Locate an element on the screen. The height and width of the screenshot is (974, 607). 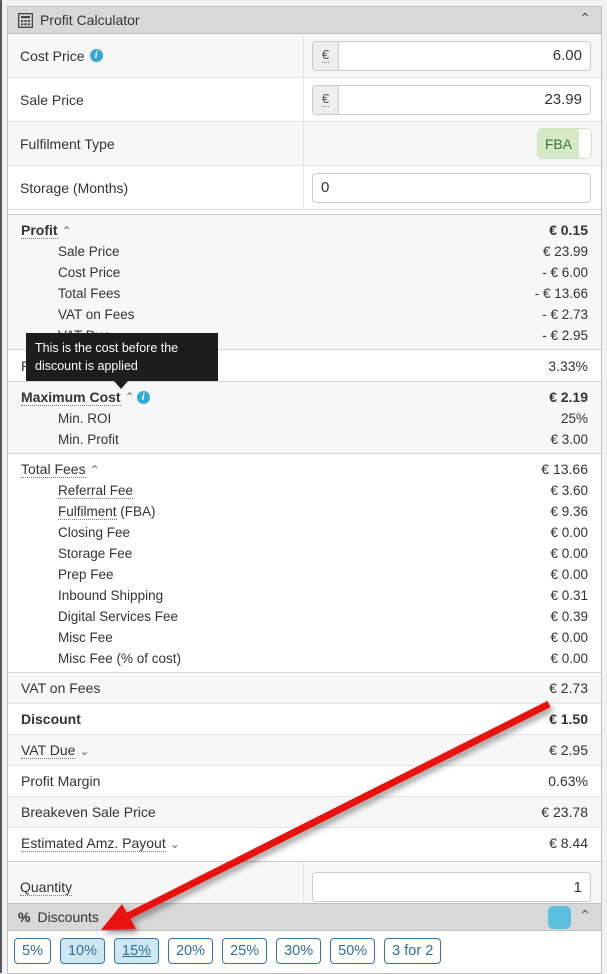
fulfilment-toggle: FBA is located at coordinates (564, 143).